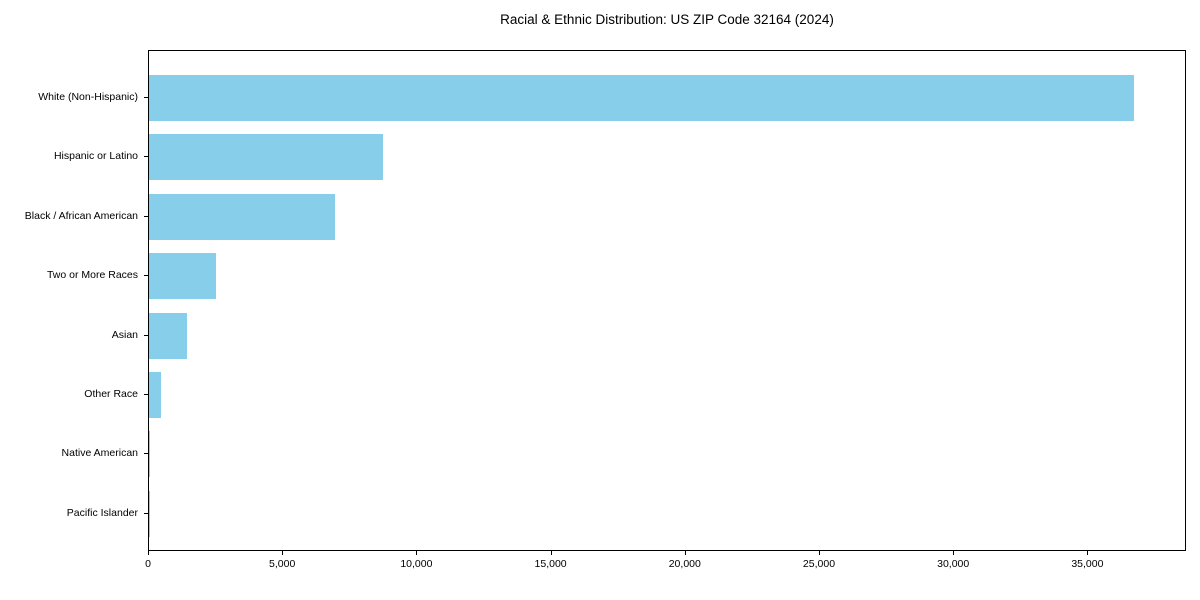 The height and width of the screenshot is (600, 1200). What do you see at coordinates (416, 564) in the screenshot?
I see `x-axis-tick-label: 10,000` at bounding box center [416, 564].